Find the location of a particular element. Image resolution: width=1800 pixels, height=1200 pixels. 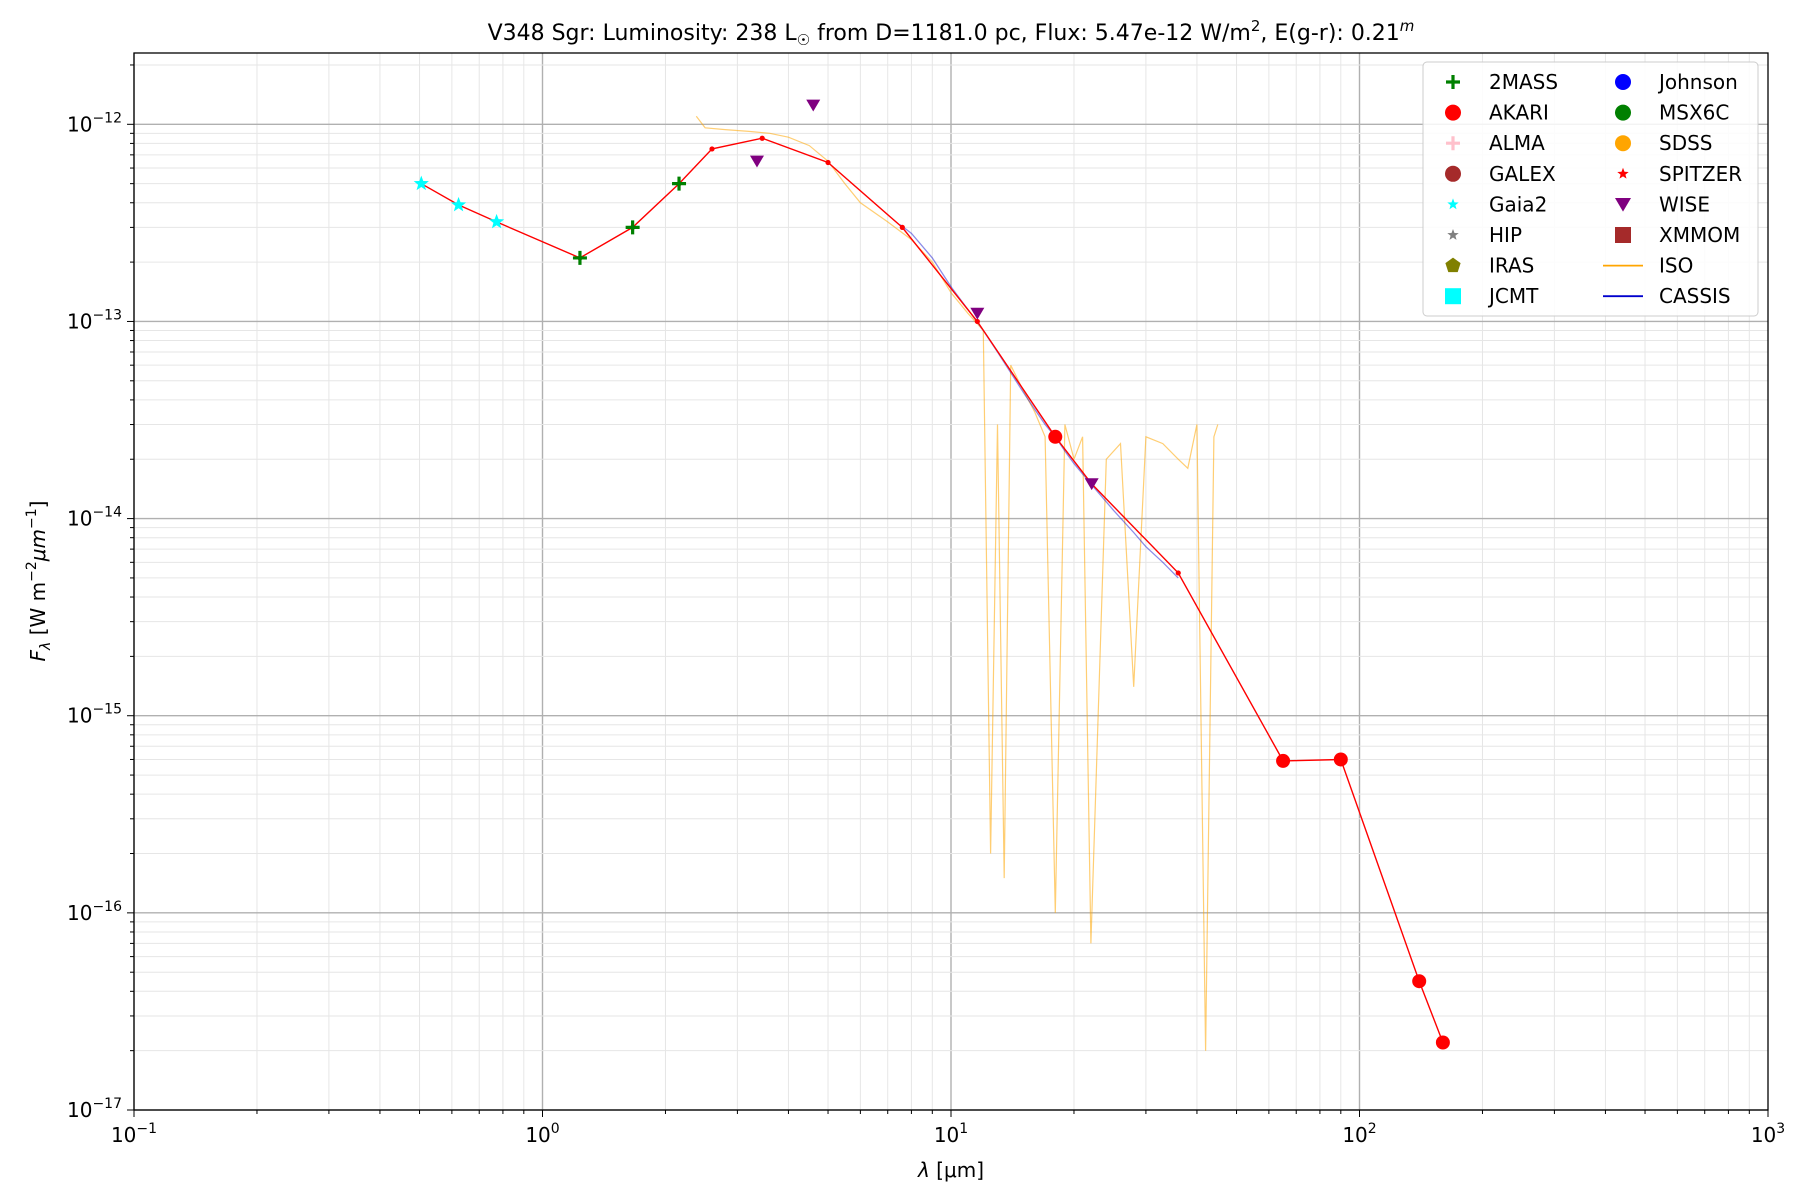

x-tick-label: 10¹ is located at coordinates (951, 1134).